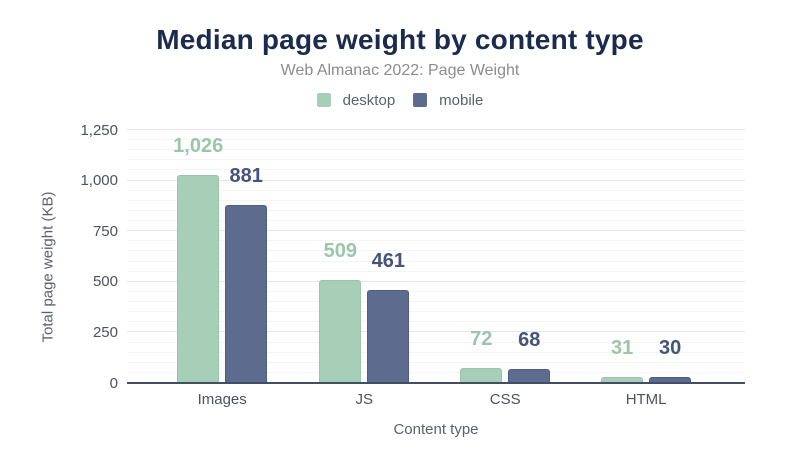  Describe the element at coordinates (670, 347) in the screenshot. I see `bar-value-label-mobile-html: 30` at that location.